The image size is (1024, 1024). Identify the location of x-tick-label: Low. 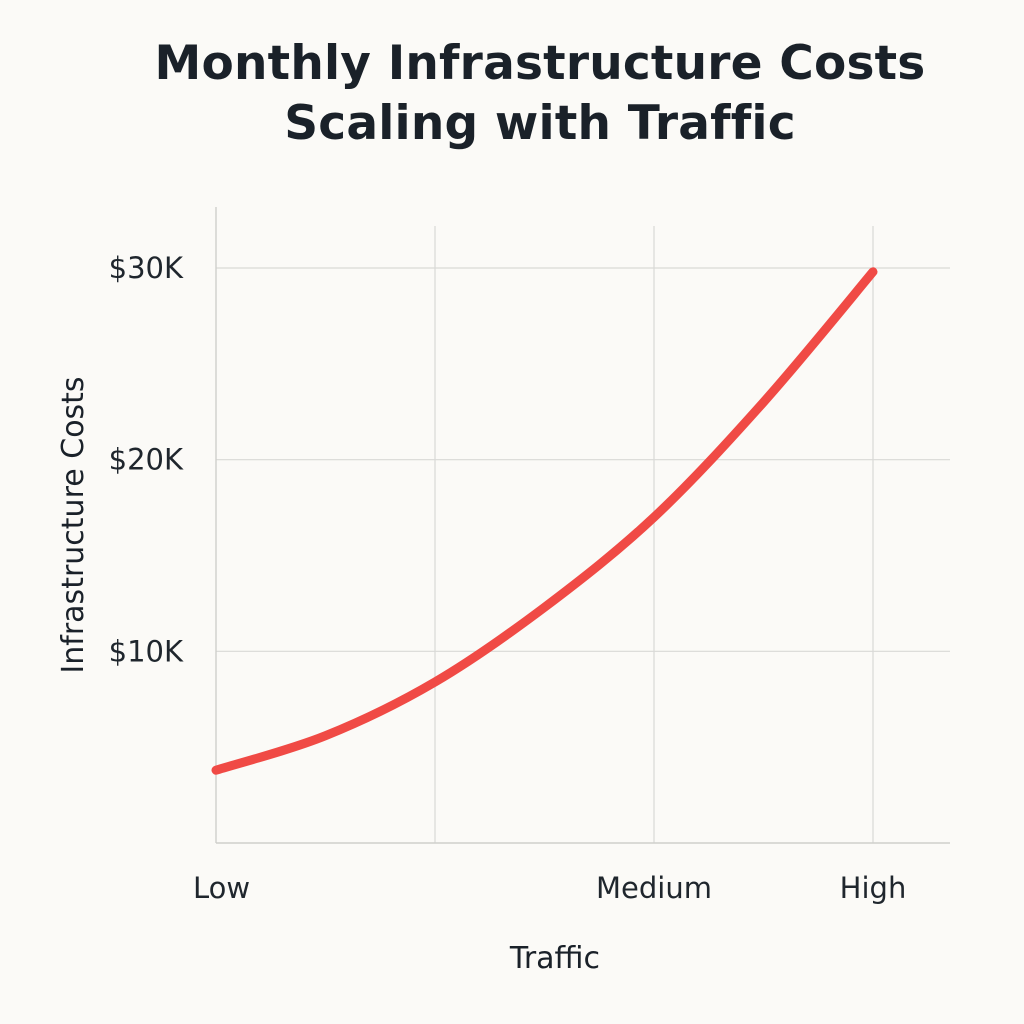
(221, 888).